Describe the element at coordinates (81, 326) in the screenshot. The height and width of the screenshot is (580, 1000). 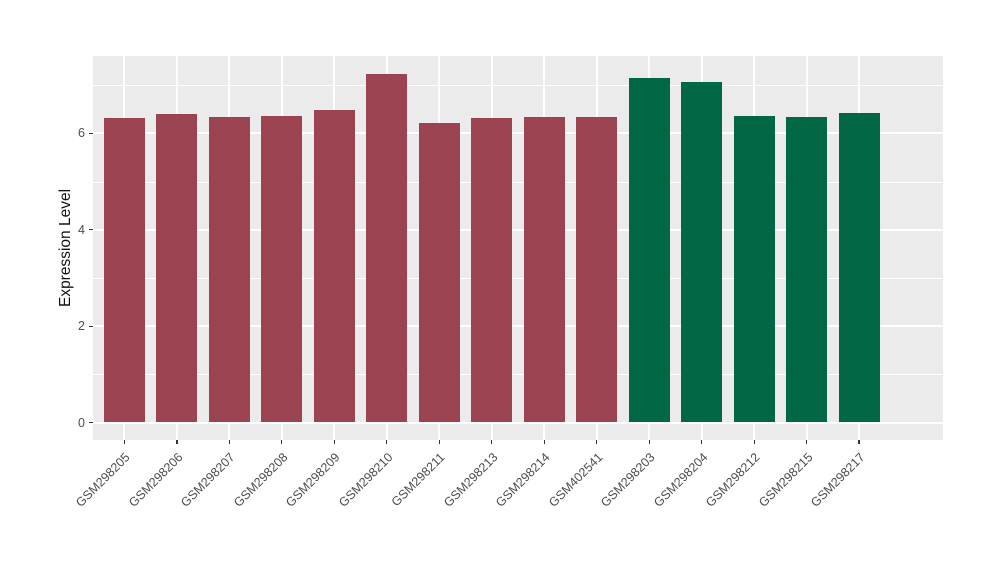
I see `y-tick-label: 2` at that location.